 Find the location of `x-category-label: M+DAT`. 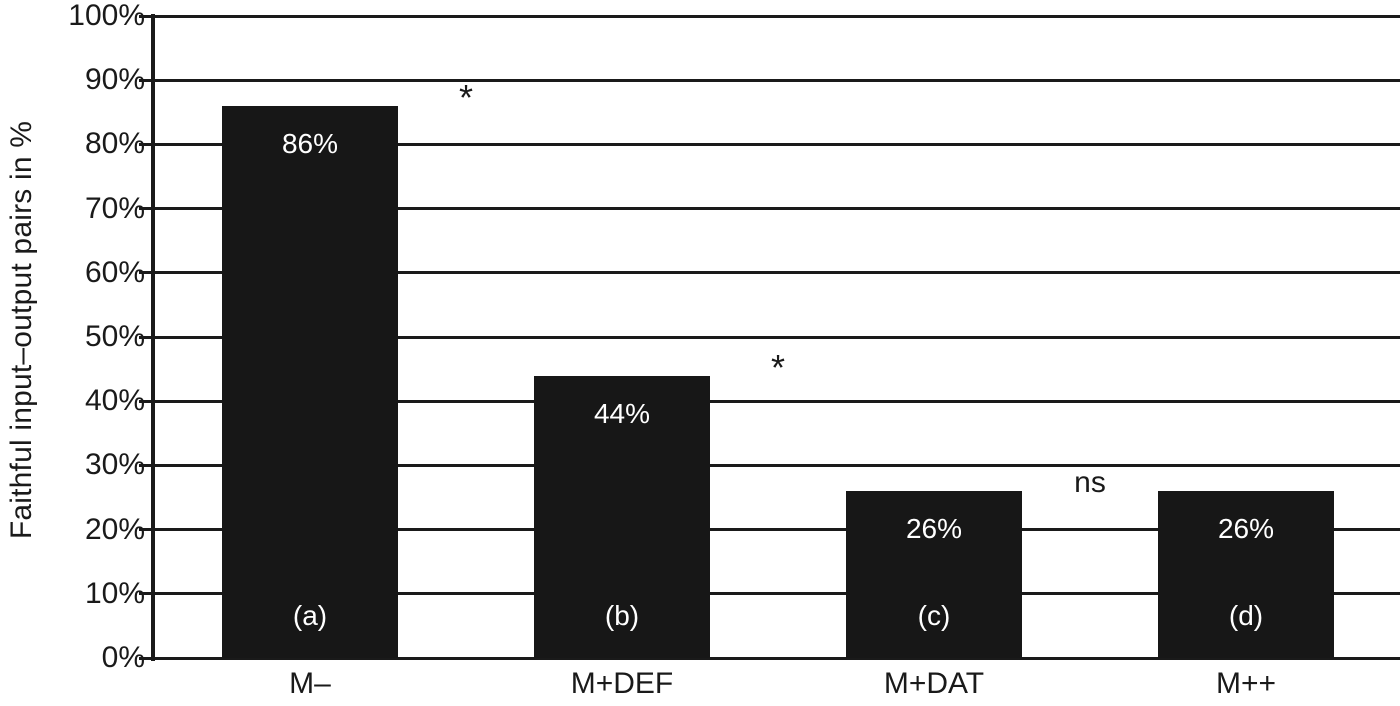

x-category-label: M+DAT is located at coordinates (934, 683).